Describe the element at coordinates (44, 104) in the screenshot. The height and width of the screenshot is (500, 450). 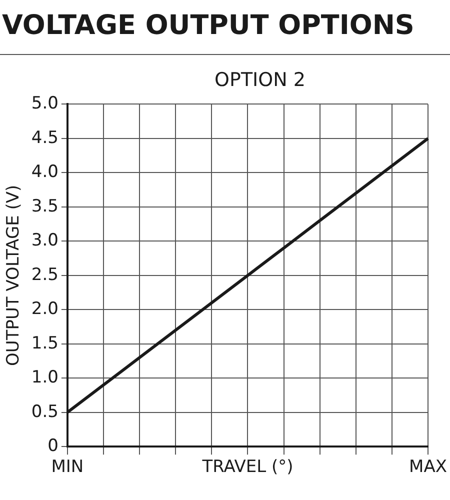
I see `y-tick-label: 5.0` at that location.